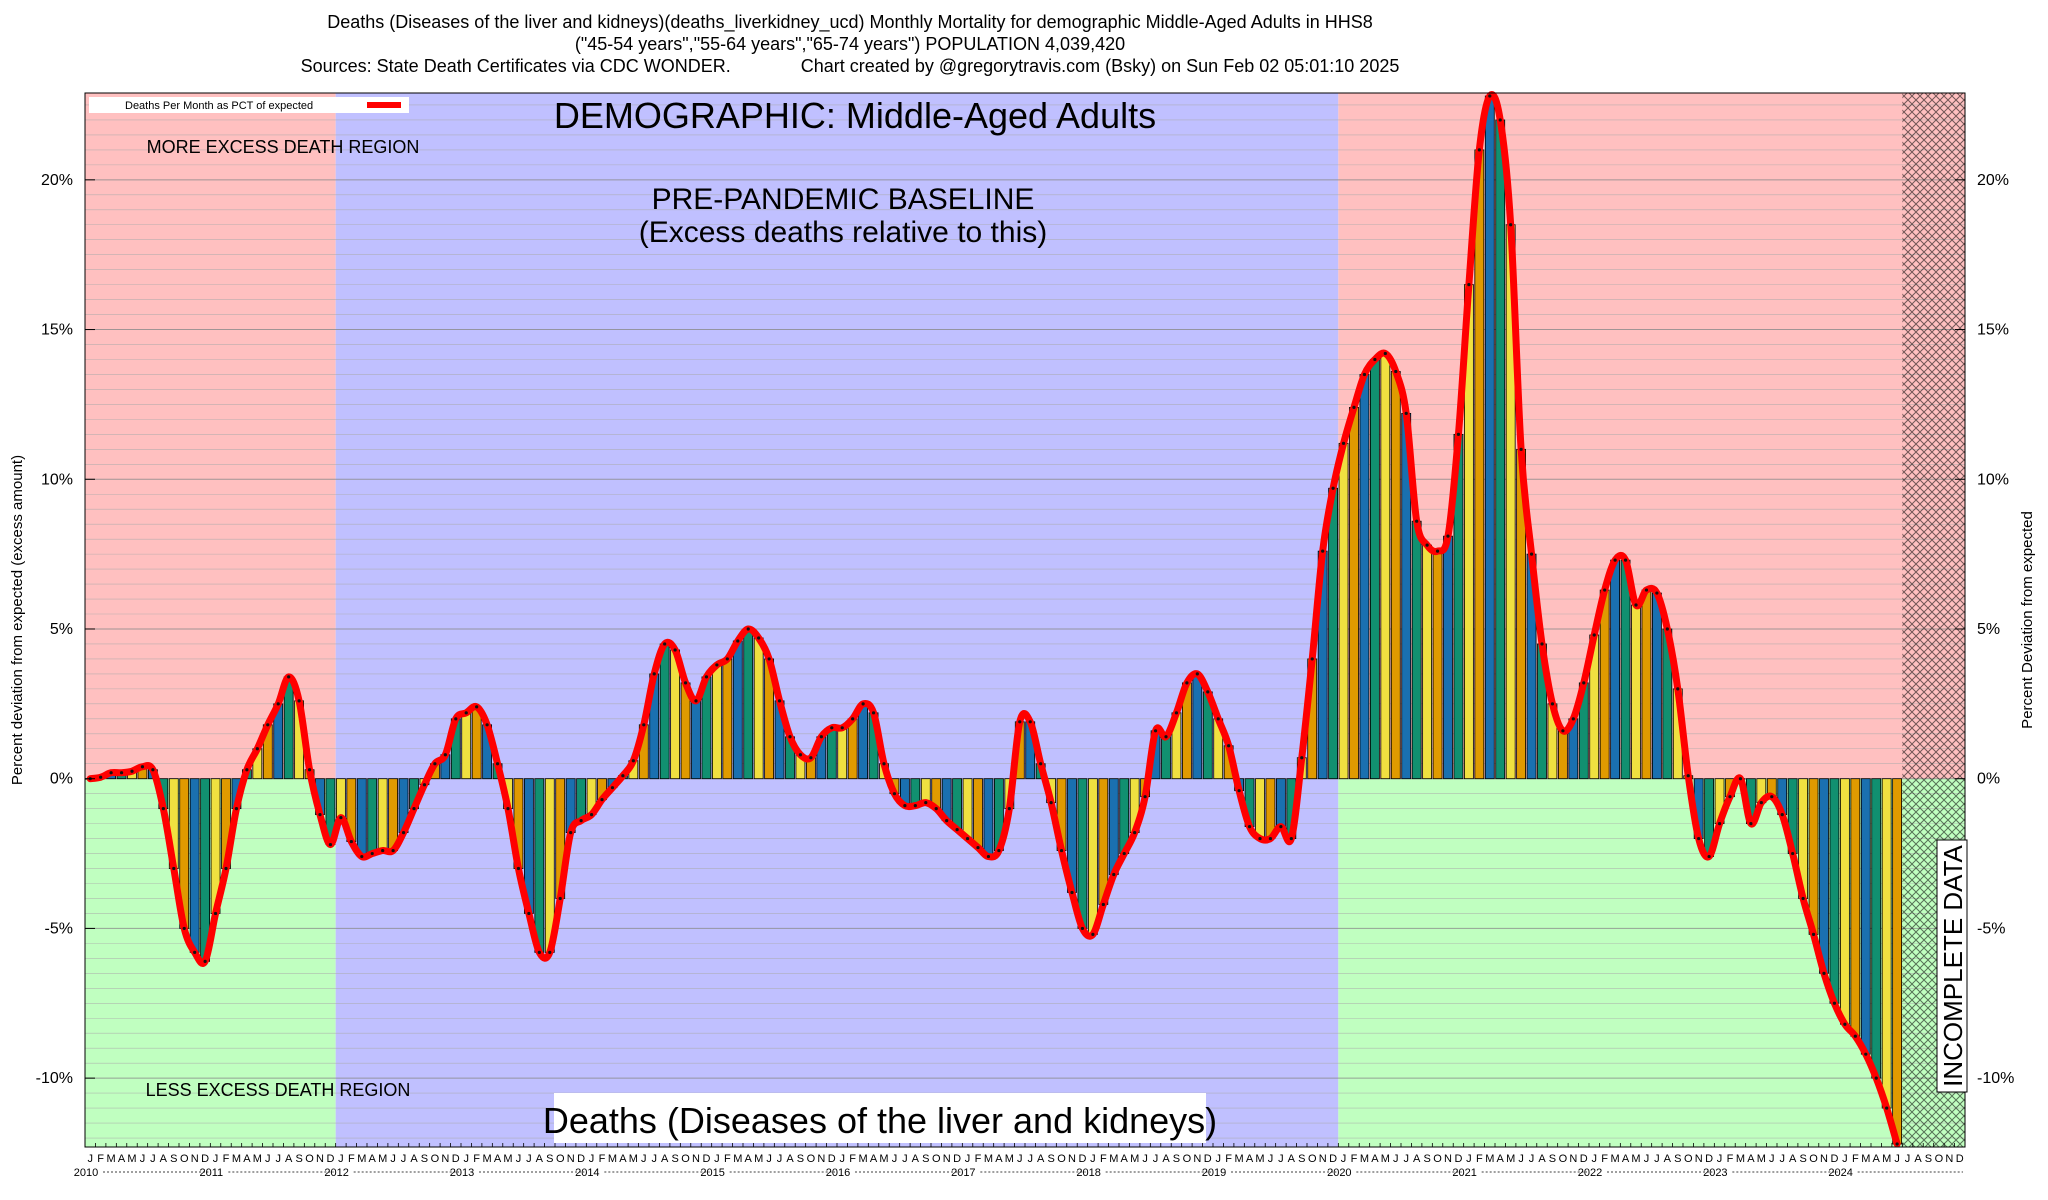 The image size is (2048, 1200). I want to click on legend-box, so click(249, 105).